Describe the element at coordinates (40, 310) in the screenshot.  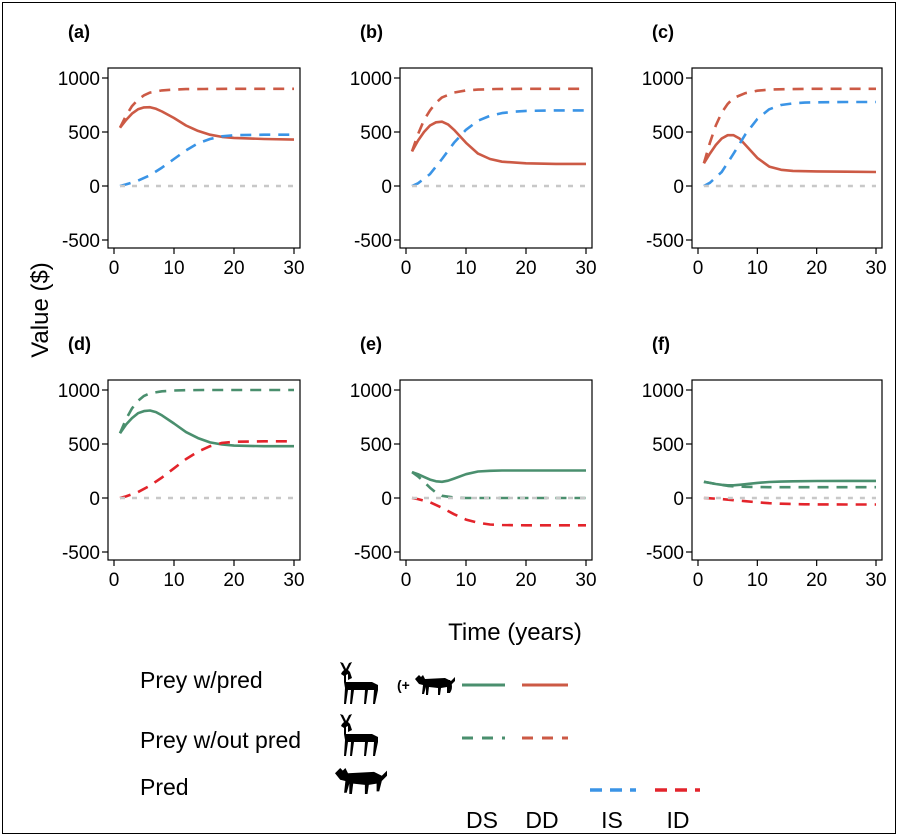
I see `y-axis-title: Value ($)` at that location.